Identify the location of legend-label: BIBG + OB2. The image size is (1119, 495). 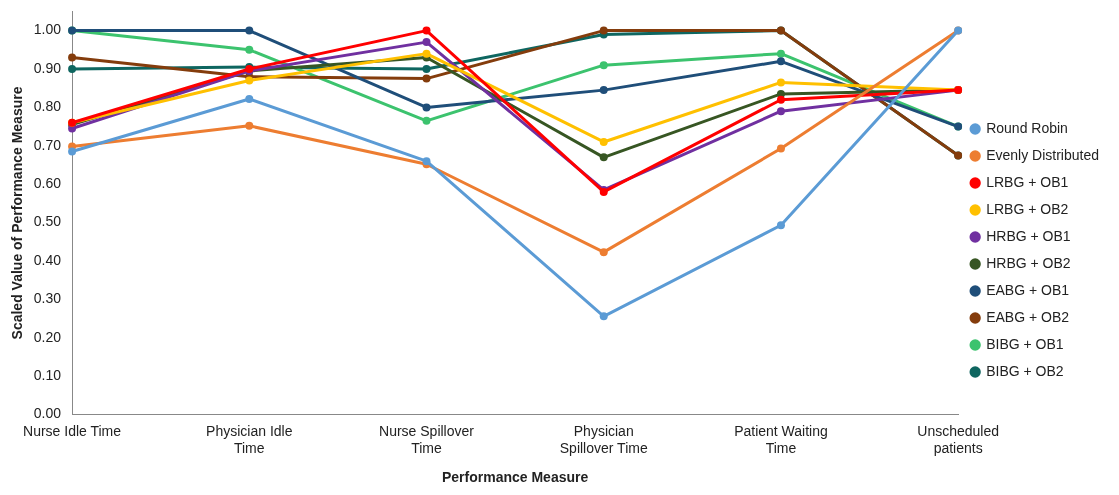
(1025, 370).